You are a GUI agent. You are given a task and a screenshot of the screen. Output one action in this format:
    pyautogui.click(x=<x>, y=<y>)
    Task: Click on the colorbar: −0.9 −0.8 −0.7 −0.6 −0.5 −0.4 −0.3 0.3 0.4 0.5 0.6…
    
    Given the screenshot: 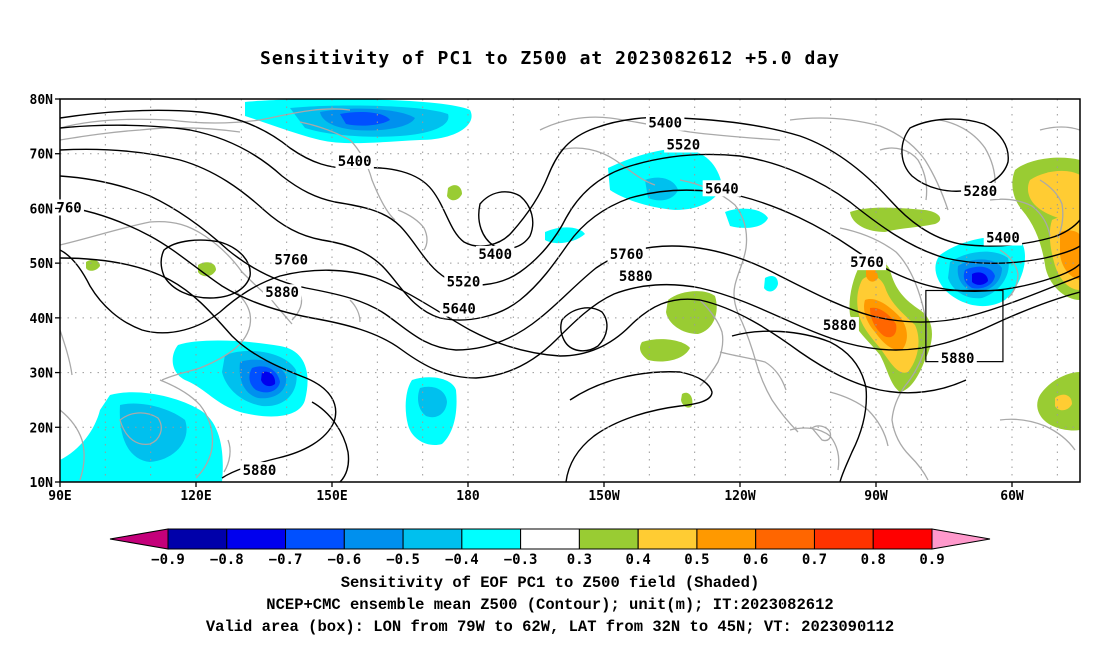 What is the action you would take?
    pyautogui.click(x=550, y=548)
    